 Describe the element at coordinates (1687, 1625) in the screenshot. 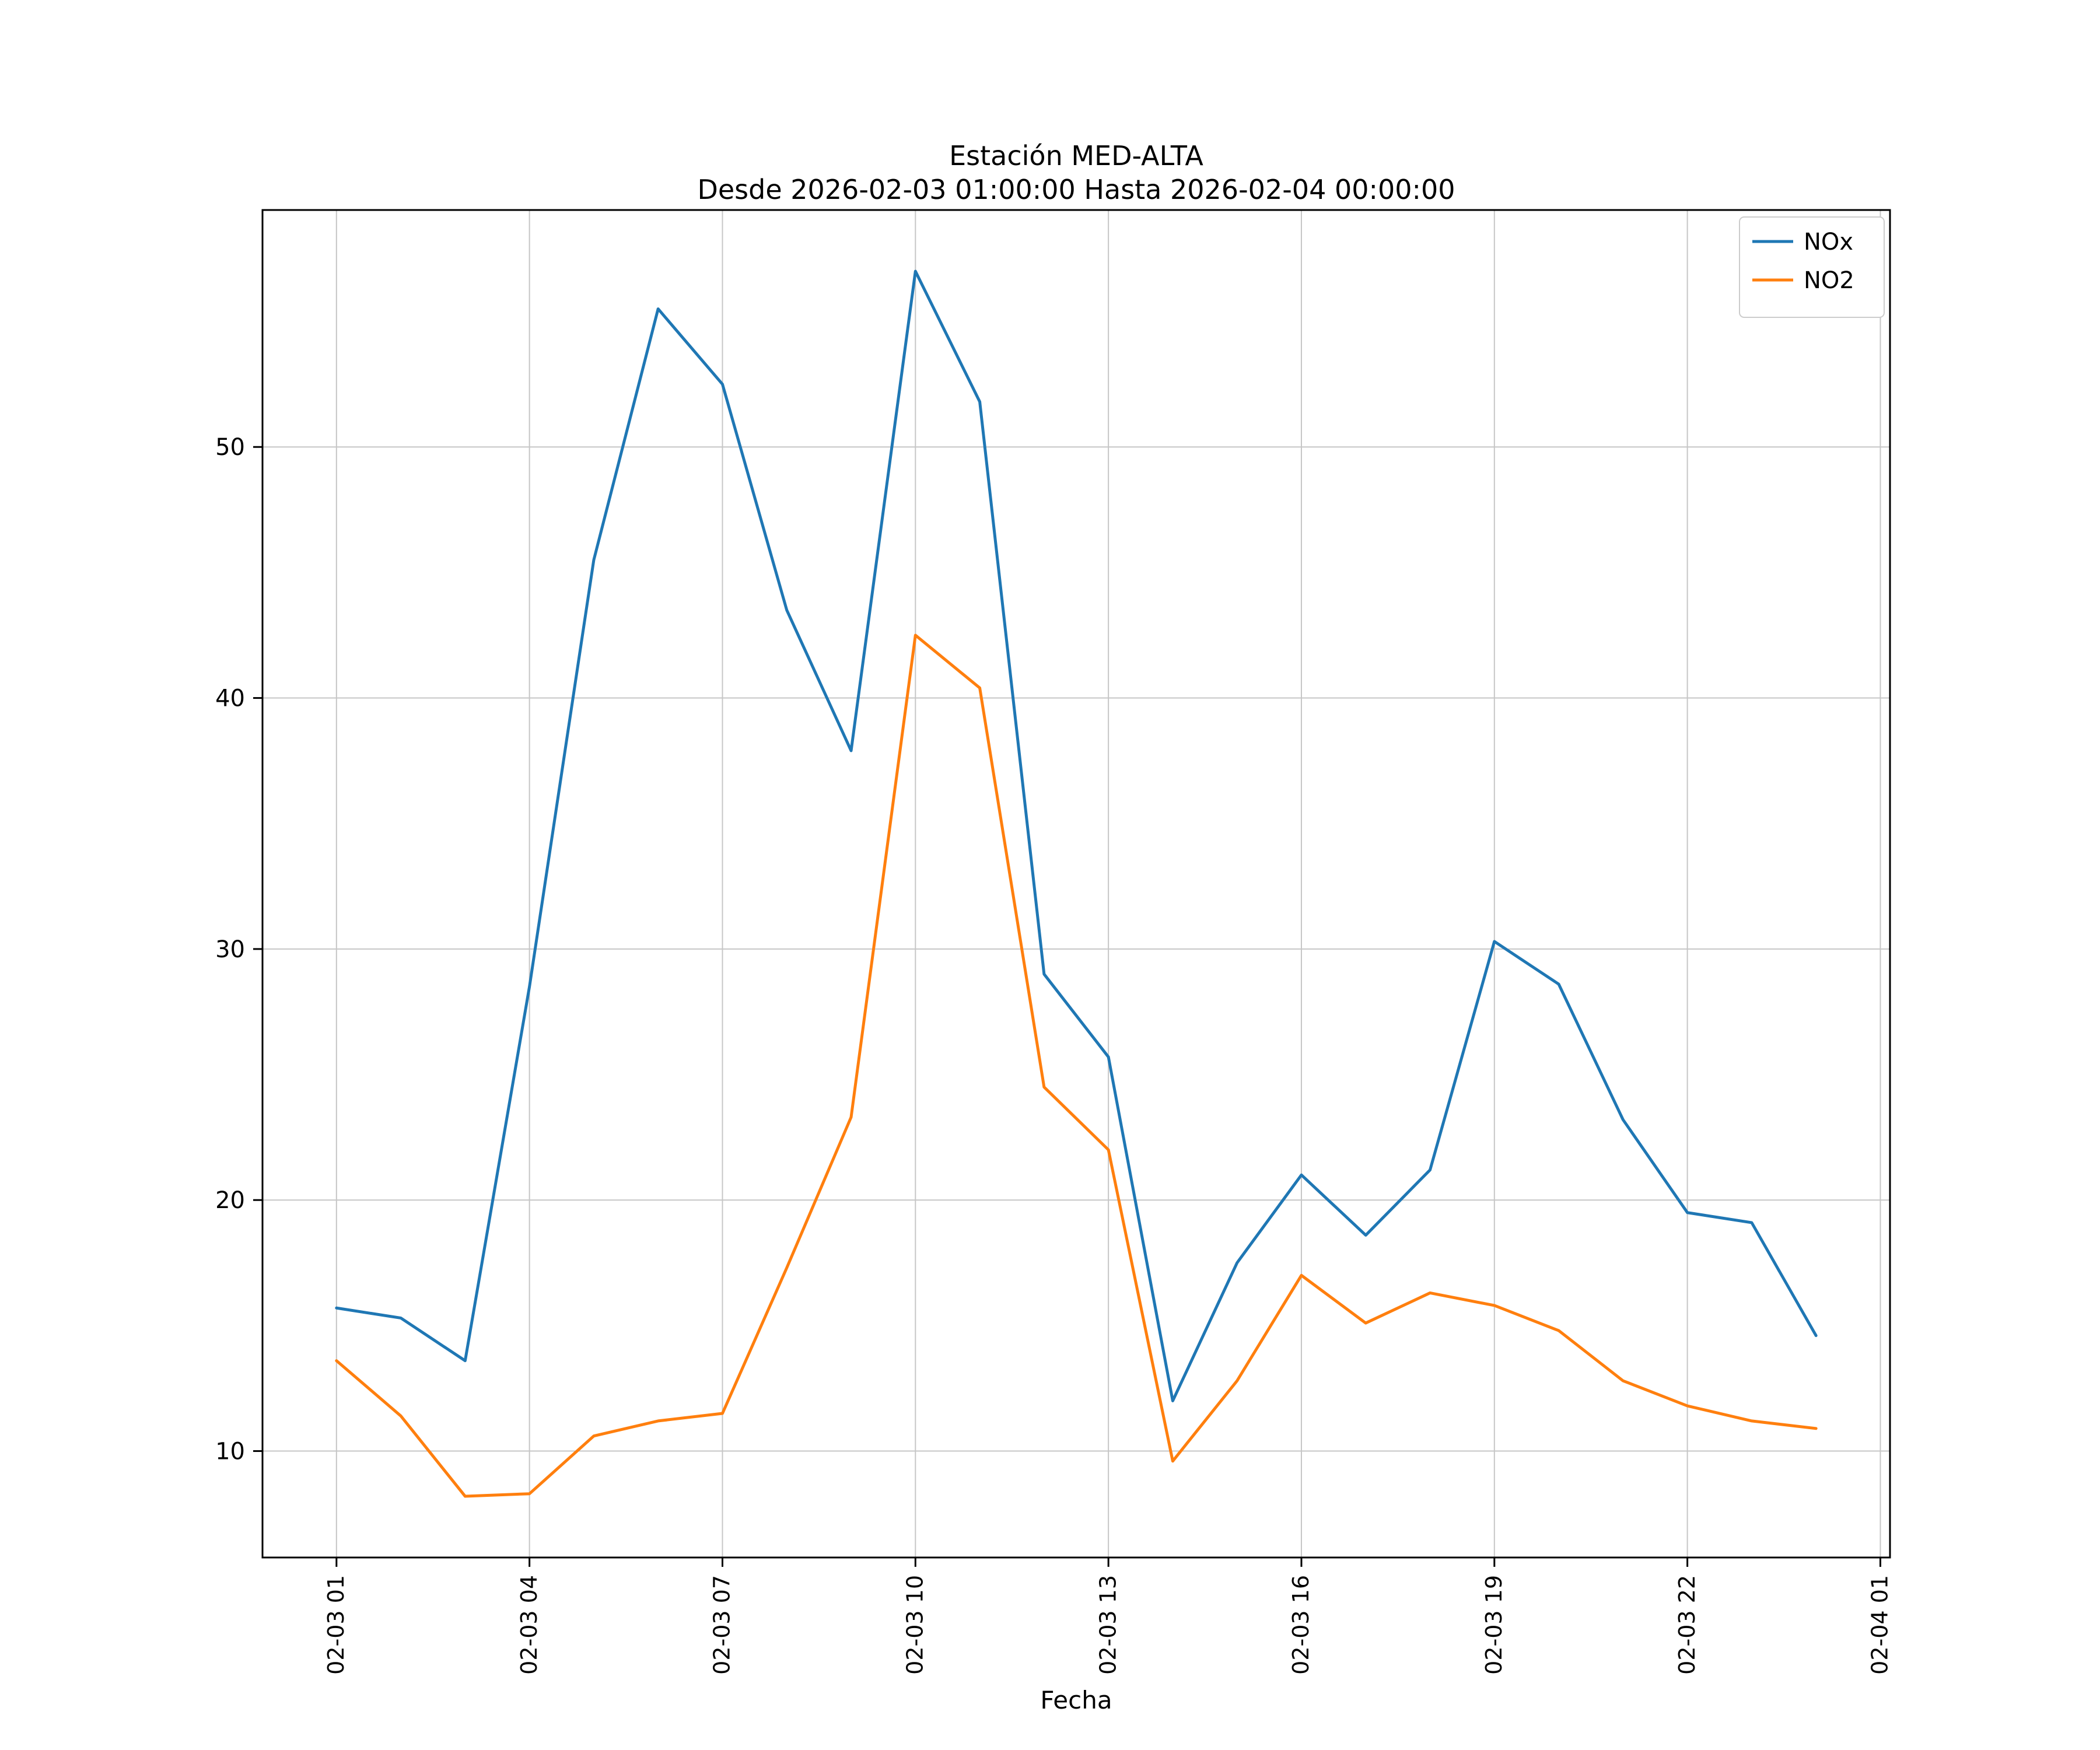

I see `x-tick-label: 02-03 22` at that location.